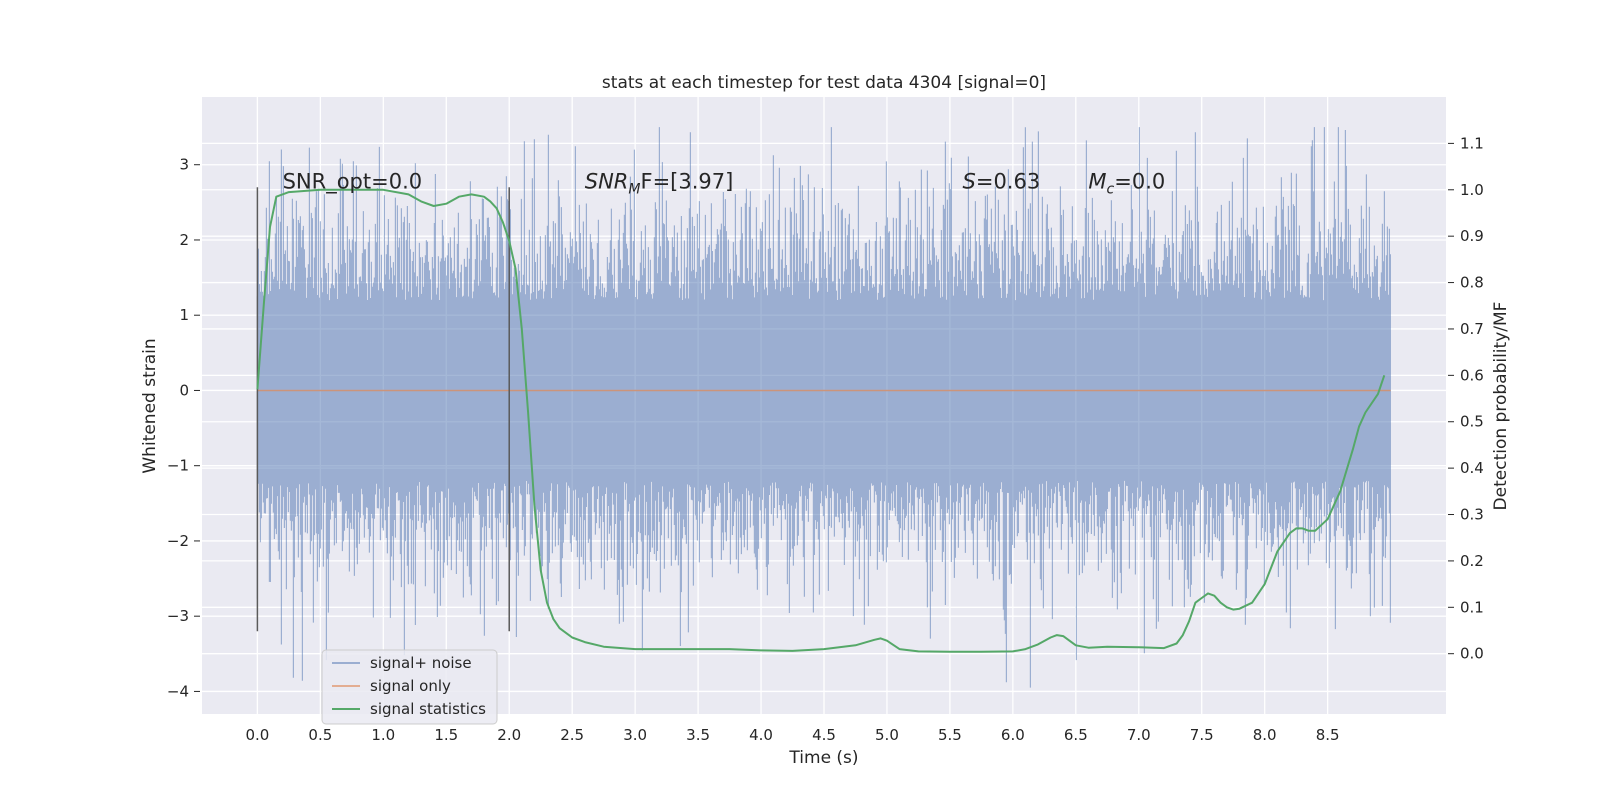 This screenshot has height=800, width=1600. I want to click on annotation: SNRMF=[3.97], so click(659, 184).